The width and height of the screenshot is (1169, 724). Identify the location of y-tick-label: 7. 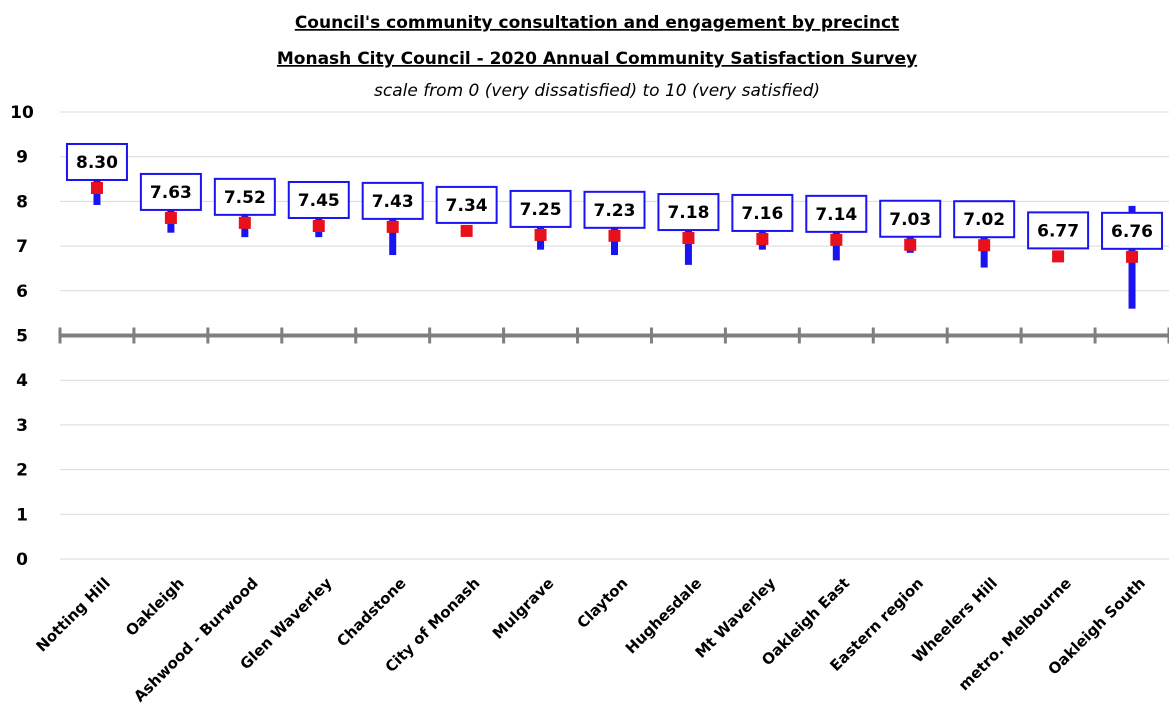
(22, 247).